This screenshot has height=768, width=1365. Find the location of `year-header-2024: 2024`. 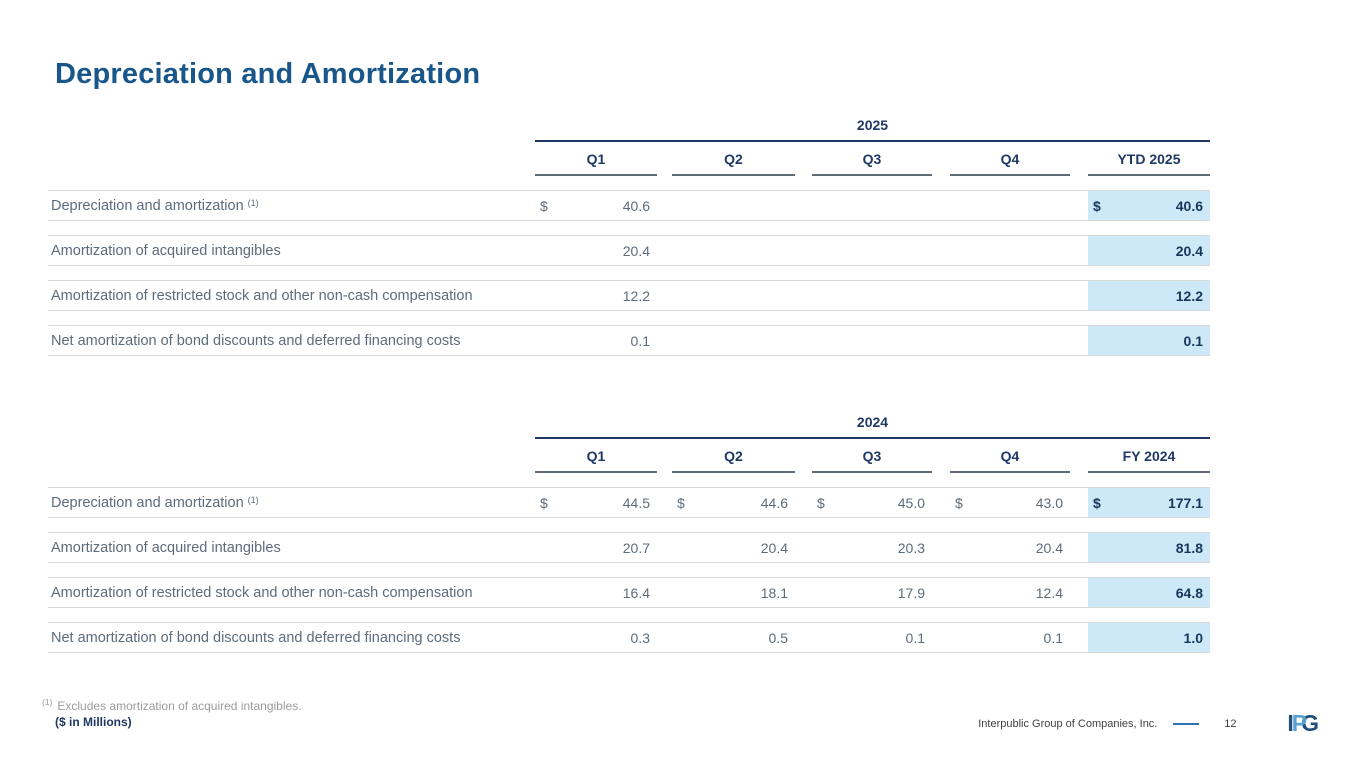

year-header-2024: 2024 is located at coordinates (872, 422).